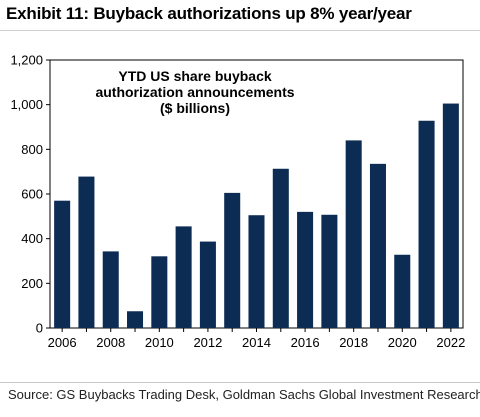 This screenshot has height=417, width=480. I want to click on y-axis: 0 200 400 600 800 1,000 1,200, so click(30, 194).